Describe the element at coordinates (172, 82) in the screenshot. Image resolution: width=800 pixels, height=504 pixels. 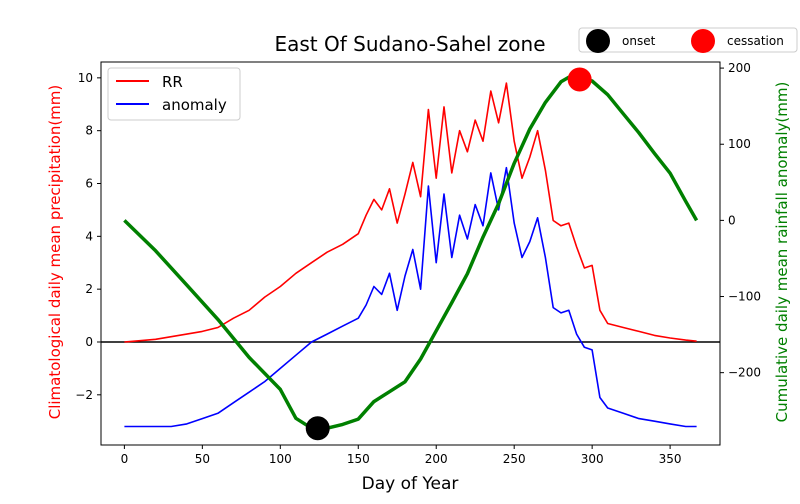
I see `legend-rr-label: RR` at that location.